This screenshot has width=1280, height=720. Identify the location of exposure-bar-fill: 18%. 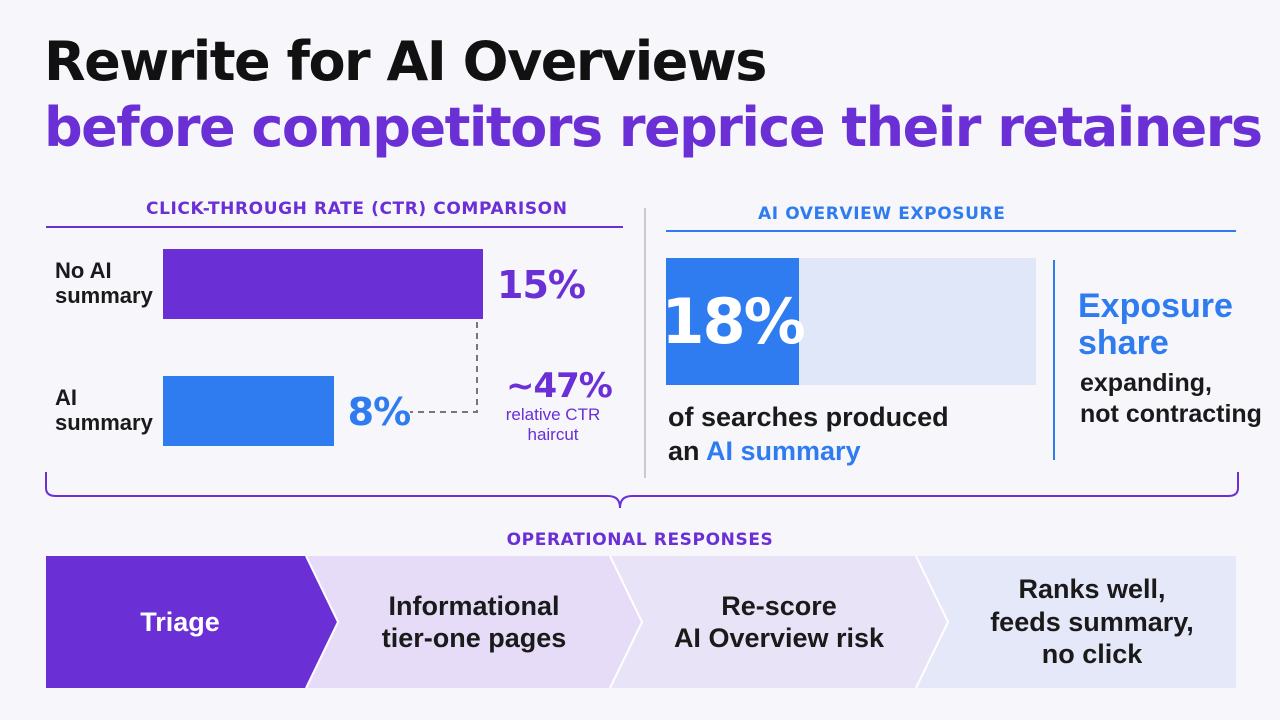
(733, 321).